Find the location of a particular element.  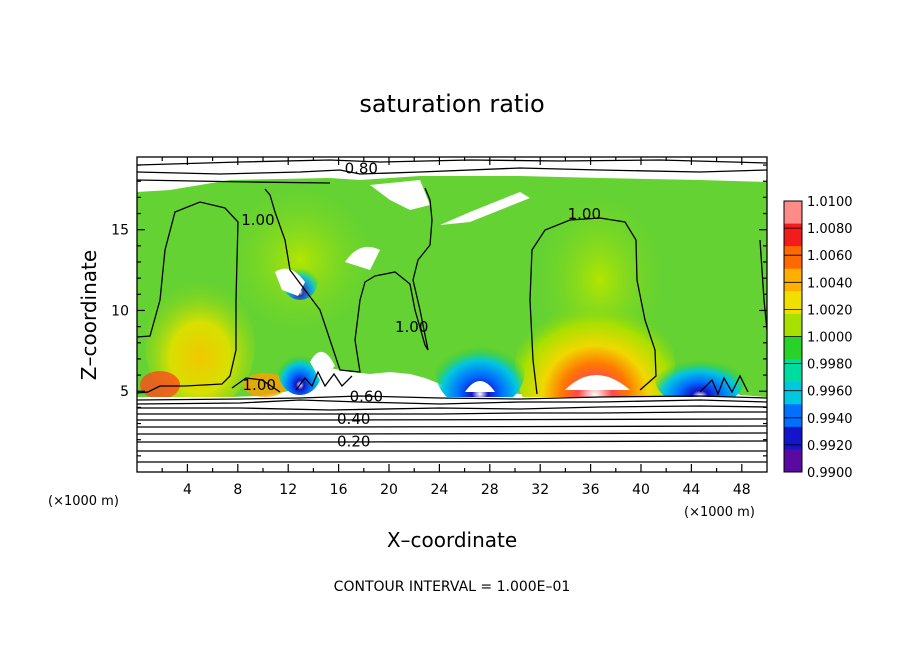

x-unit-label: (×1000 m) is located at coordinates (719, 512).